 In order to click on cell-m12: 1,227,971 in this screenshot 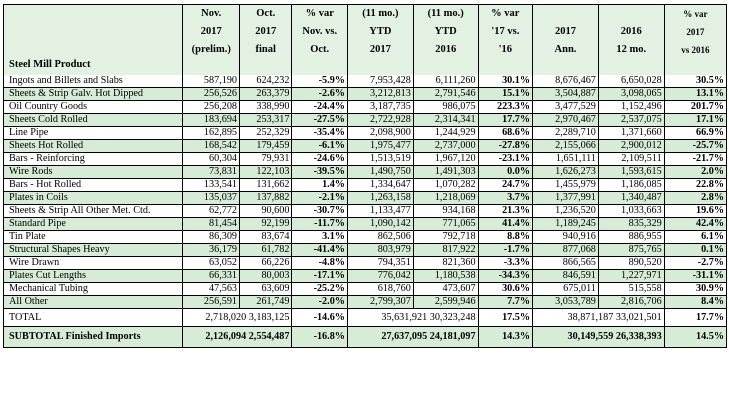, I will do `click(631, 276)`.